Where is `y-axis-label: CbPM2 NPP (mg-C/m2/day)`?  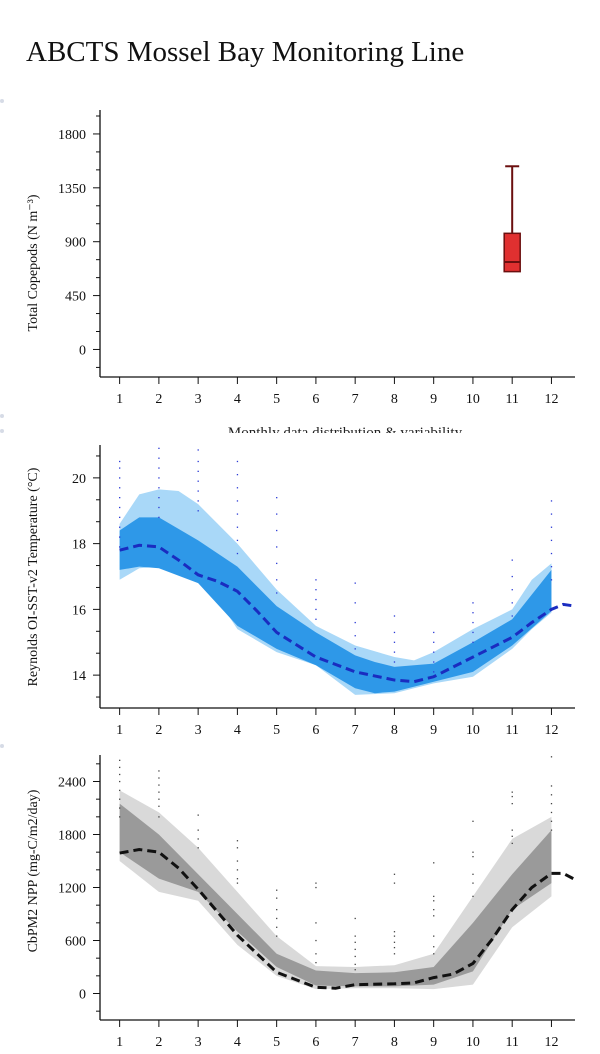
y-axis-label: CbPM2 NPP (mg-C/m2/day) is located at coordinates (33, 870).